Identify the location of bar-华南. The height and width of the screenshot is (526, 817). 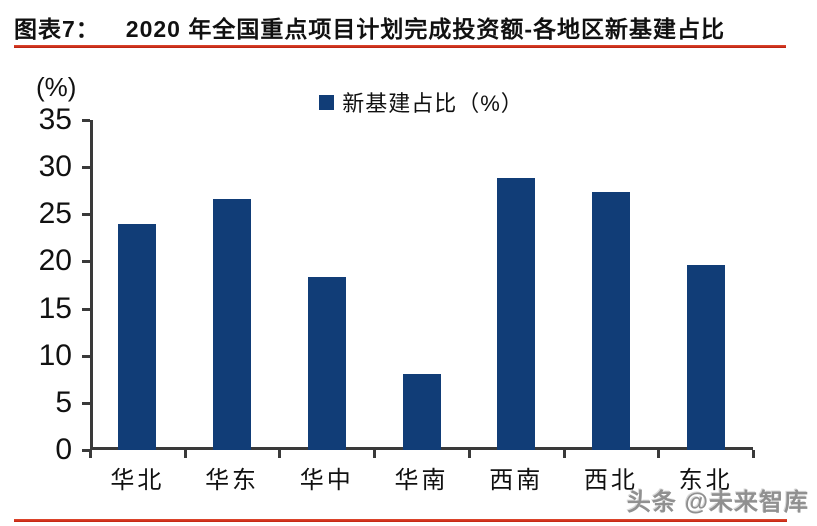
(421, 411).